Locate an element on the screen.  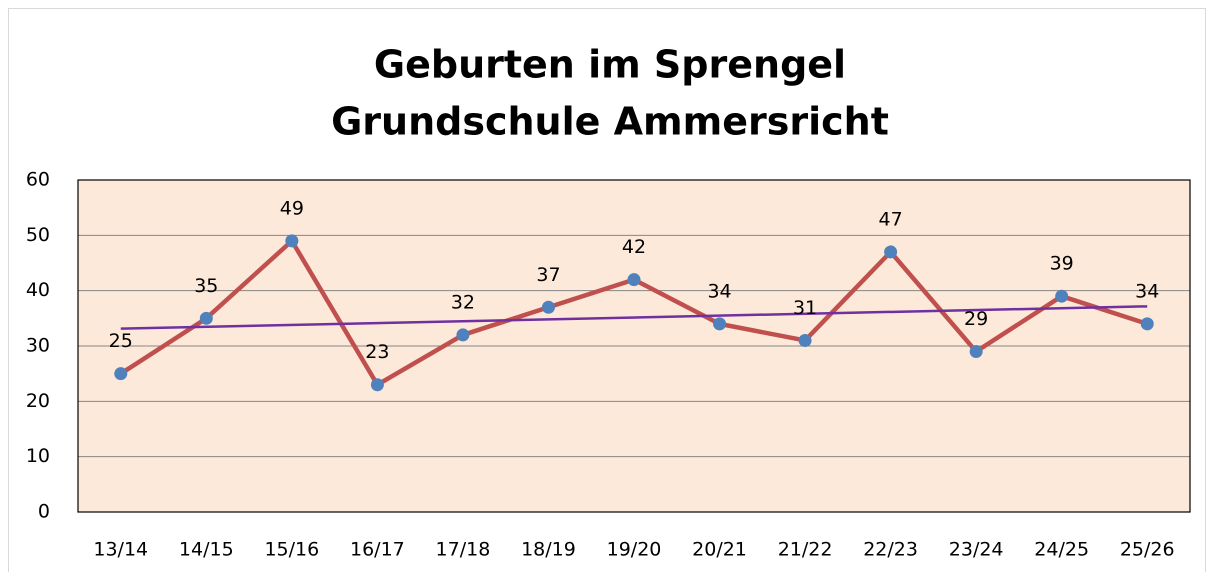
y-tick-label: 60 is located at coordinates (38, 180).